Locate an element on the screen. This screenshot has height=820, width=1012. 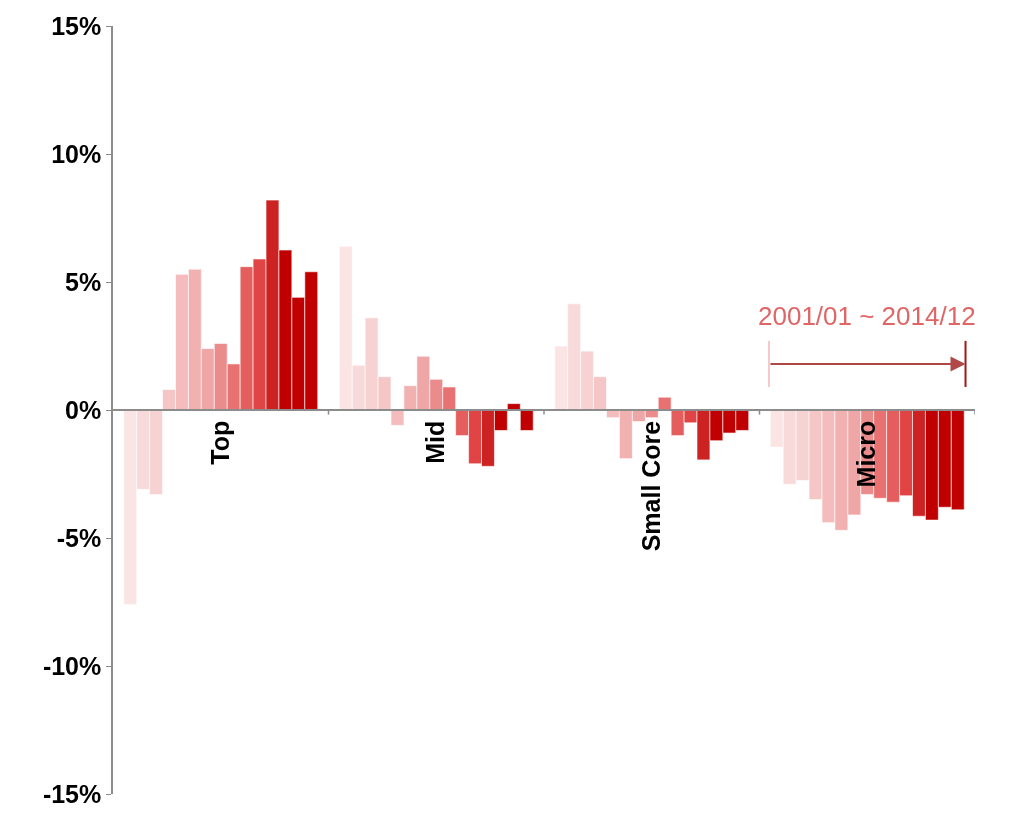
y-tick-label: 15% is located at coordinates (76, 25).